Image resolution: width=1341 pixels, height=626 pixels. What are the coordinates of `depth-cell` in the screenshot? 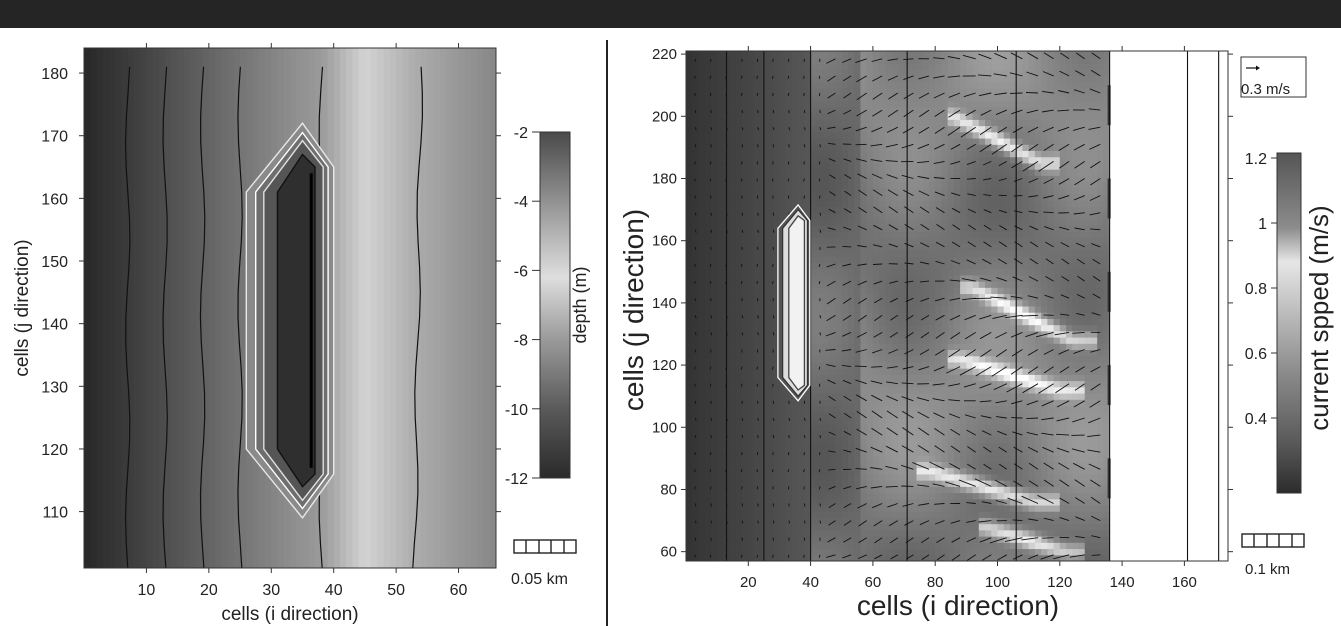 It's located at (492, 308).